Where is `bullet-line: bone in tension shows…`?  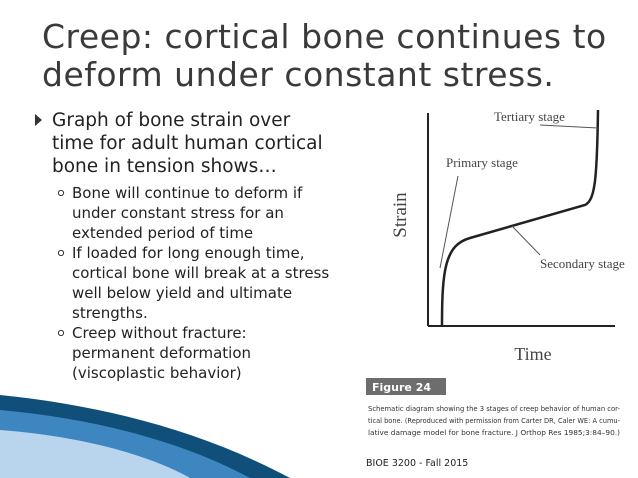
bullet-line: bone in tension shows… is located at coordinates (164, 166).